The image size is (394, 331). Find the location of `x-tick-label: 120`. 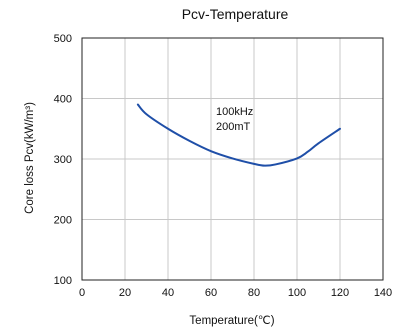

x-tick-label: 120 is located at coordinates (340, 293).